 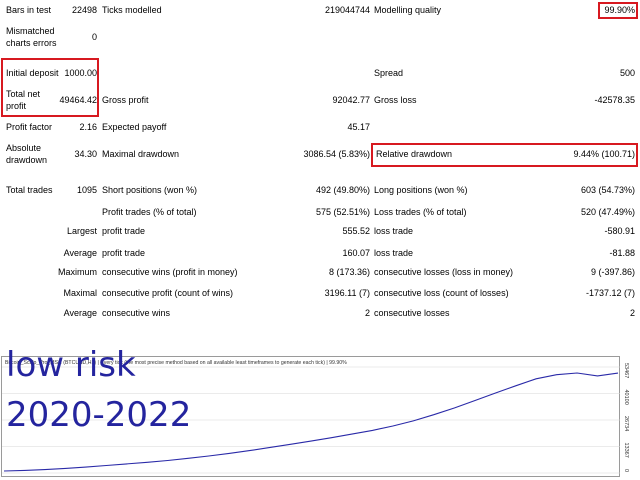 I want to click on deposit-profit-highlight, so click(x=50, y=87).